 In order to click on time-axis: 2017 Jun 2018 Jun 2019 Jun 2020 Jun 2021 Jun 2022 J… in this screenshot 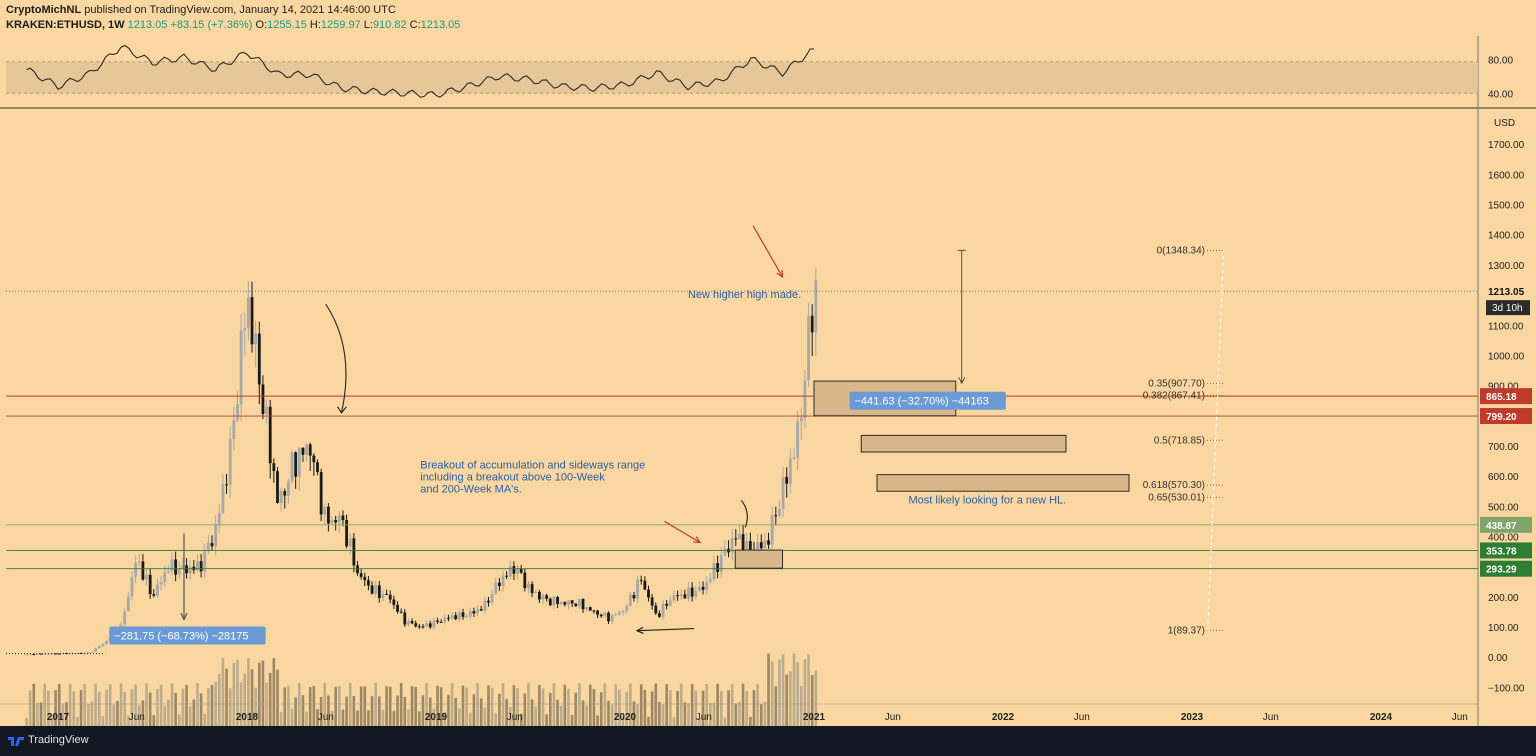, I will do `click(739, 713)`.